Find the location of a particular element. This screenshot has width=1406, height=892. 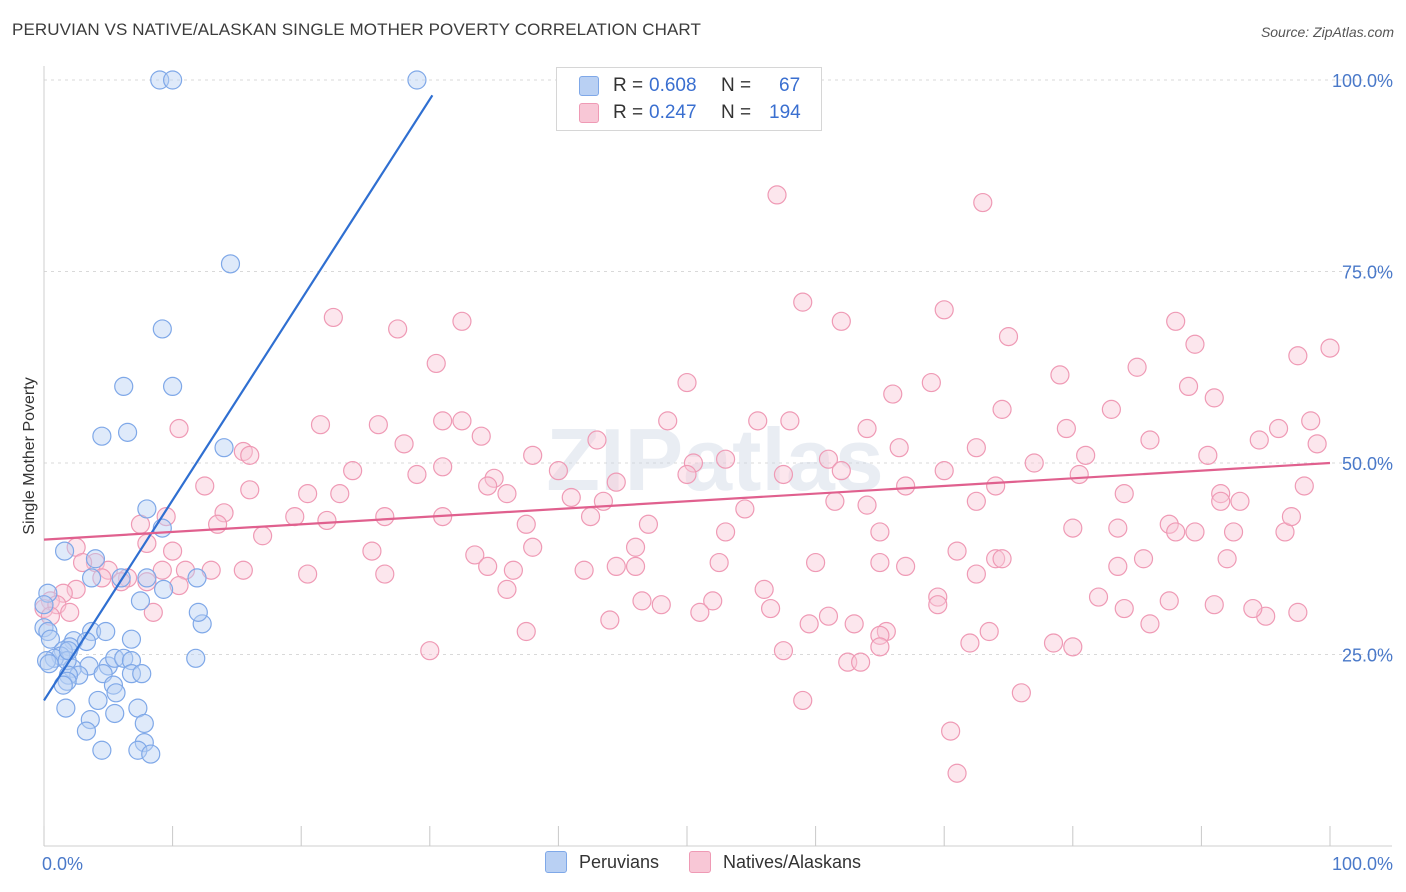

series-legend: Peruvians Natives/Alaskans is located at coordinates (703, 862).